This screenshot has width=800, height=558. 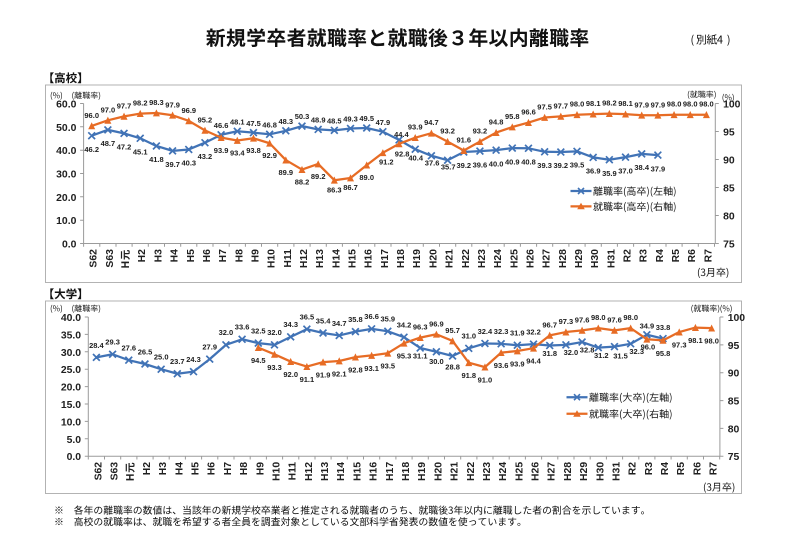 What do you see at coordinates (452, 366) in the screenshot?
I see `svg-text: 28.8` at bounding box center [452, 366].